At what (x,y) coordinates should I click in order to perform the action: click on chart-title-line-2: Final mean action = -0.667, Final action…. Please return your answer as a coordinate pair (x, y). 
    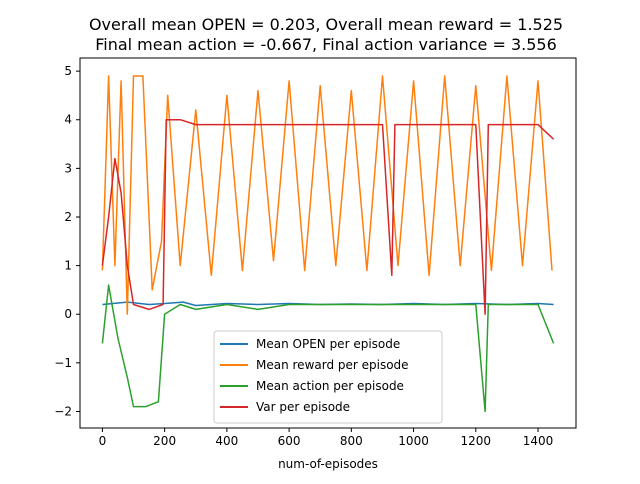
    Looking at the image, I should click on (326, 44).